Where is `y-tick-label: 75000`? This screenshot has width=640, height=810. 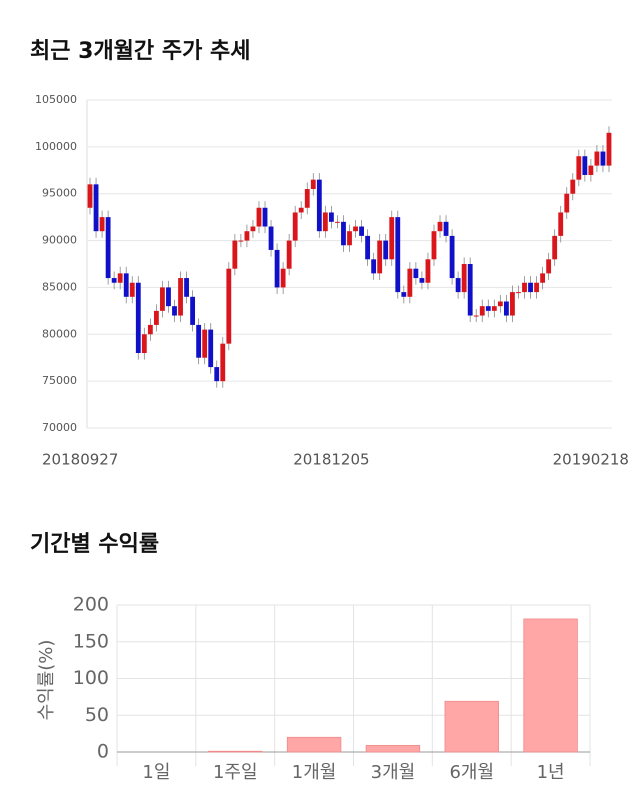
y-tick-label: 75000 is located at coordinates (59, 380).